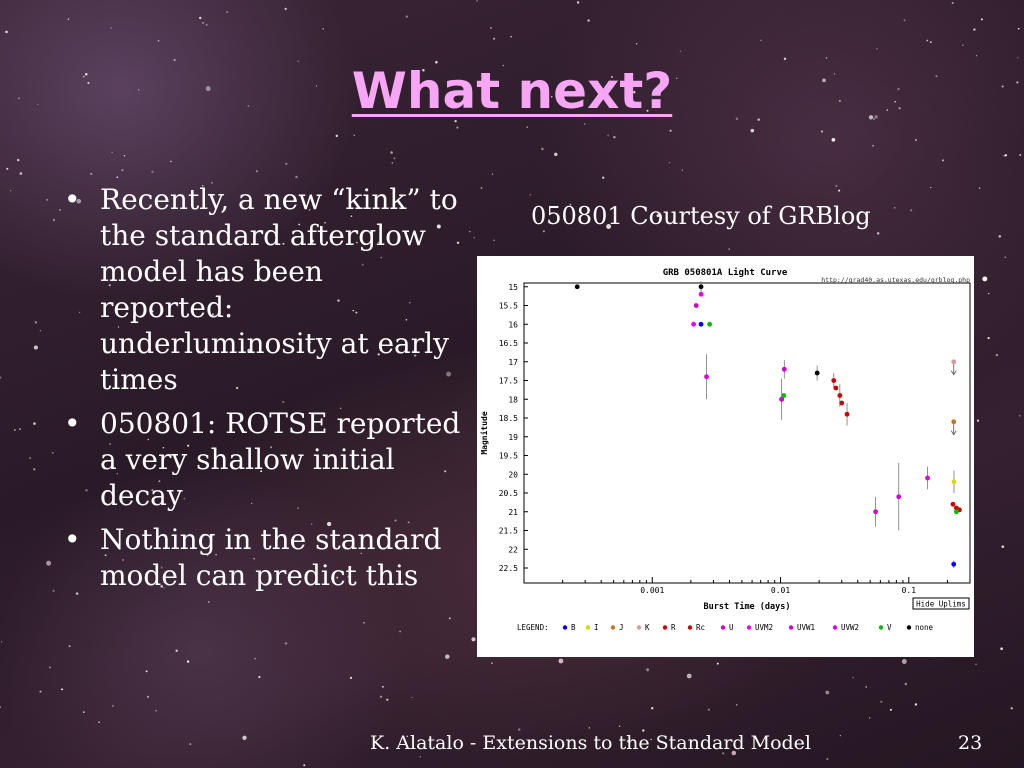  I want to click on y-tick-label: 18, so click(513, 399).